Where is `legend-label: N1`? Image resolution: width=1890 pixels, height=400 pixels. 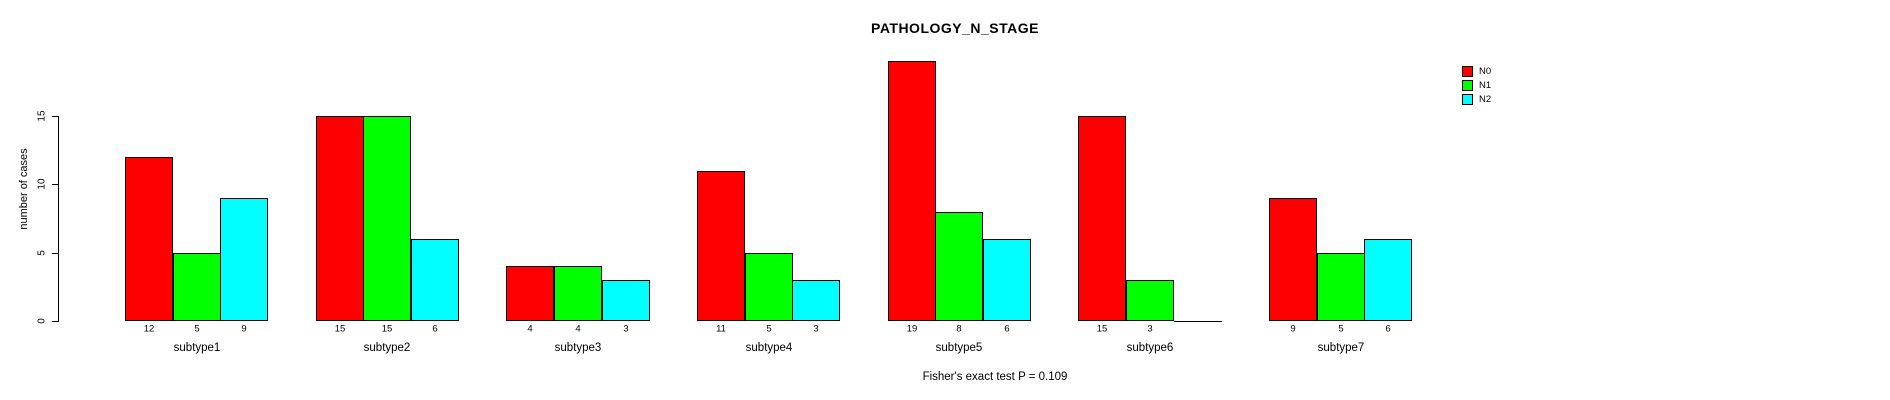
legend-label: N1 is located at coordinates (1485, 85).